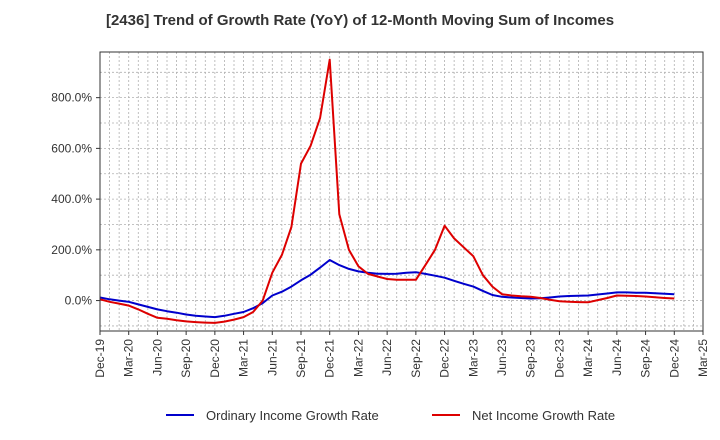  Describe the element at coordinates (180, 415) in the screenshot. I see `legend-swatch-ordinary-income` at that location.